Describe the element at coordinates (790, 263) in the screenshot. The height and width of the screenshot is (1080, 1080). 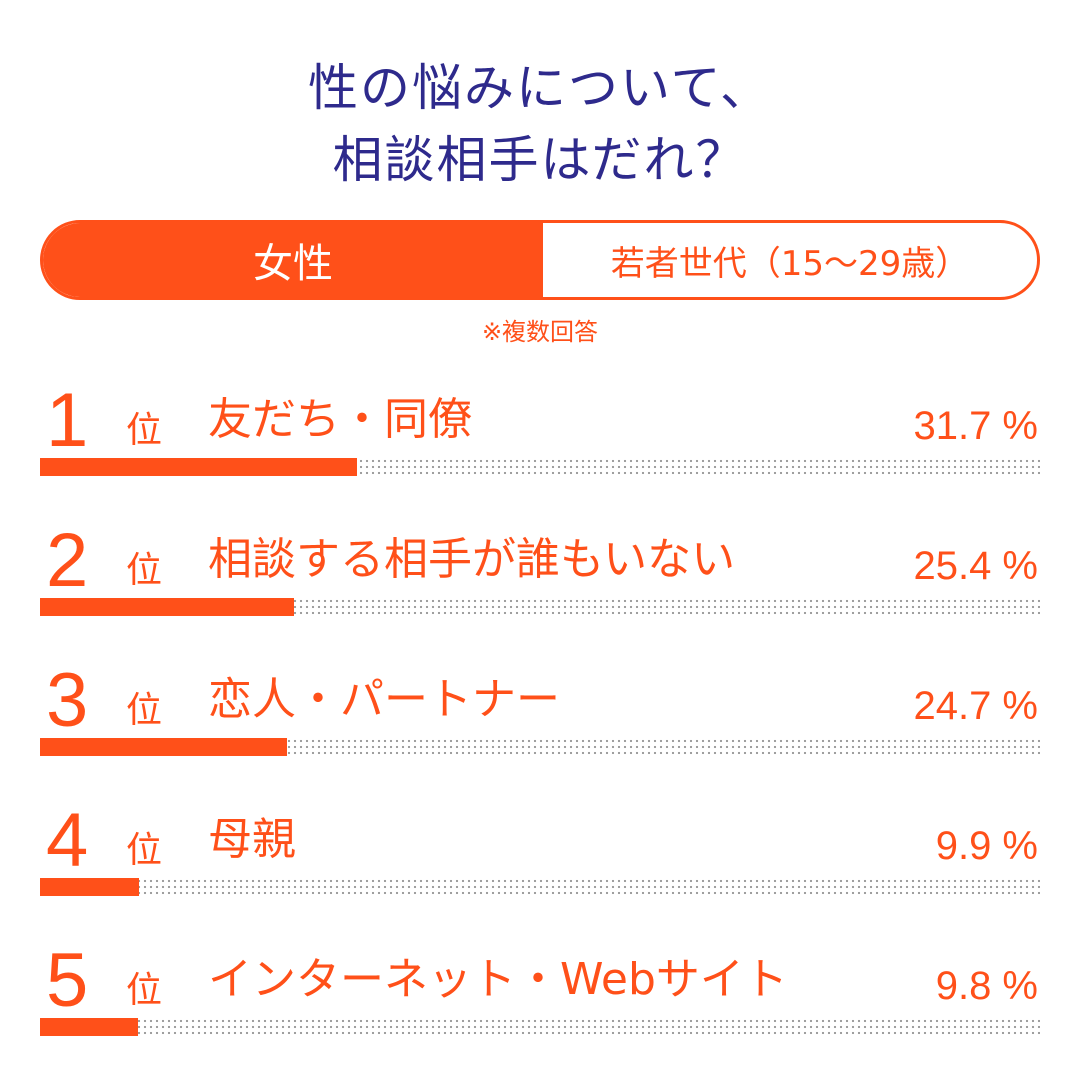
I see `segment-age-group: 若者世代（15～29歳）` at that location.